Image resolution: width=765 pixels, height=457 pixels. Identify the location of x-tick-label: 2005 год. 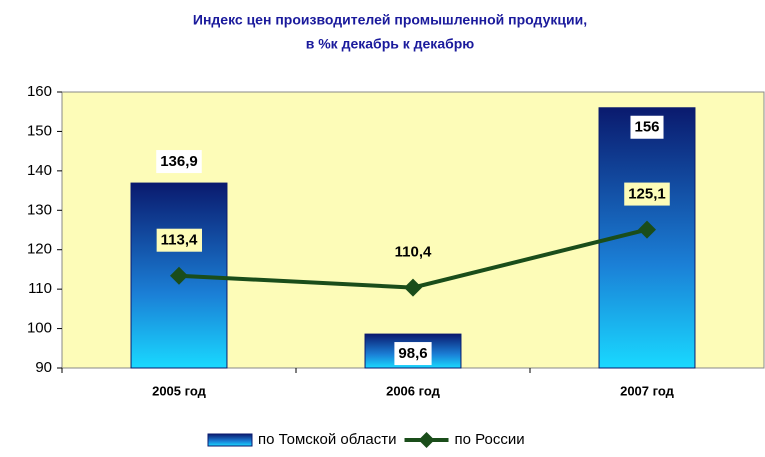
(179, 390).